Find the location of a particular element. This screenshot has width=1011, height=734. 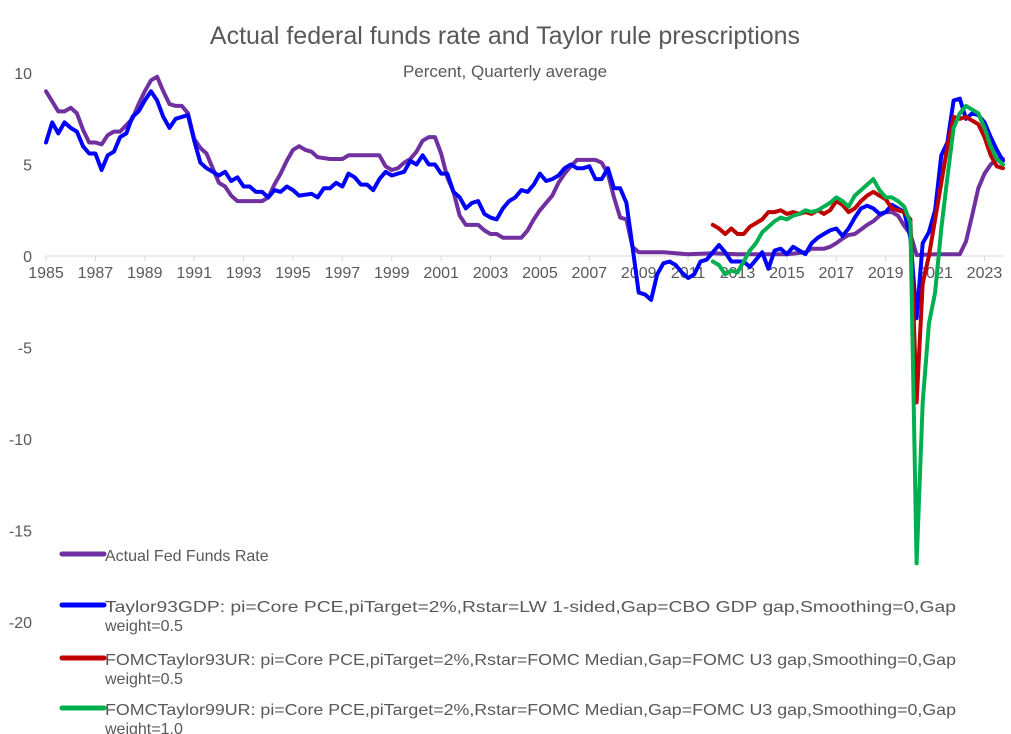

x-tick-label: 2001 is located at coordinates (441, 273).